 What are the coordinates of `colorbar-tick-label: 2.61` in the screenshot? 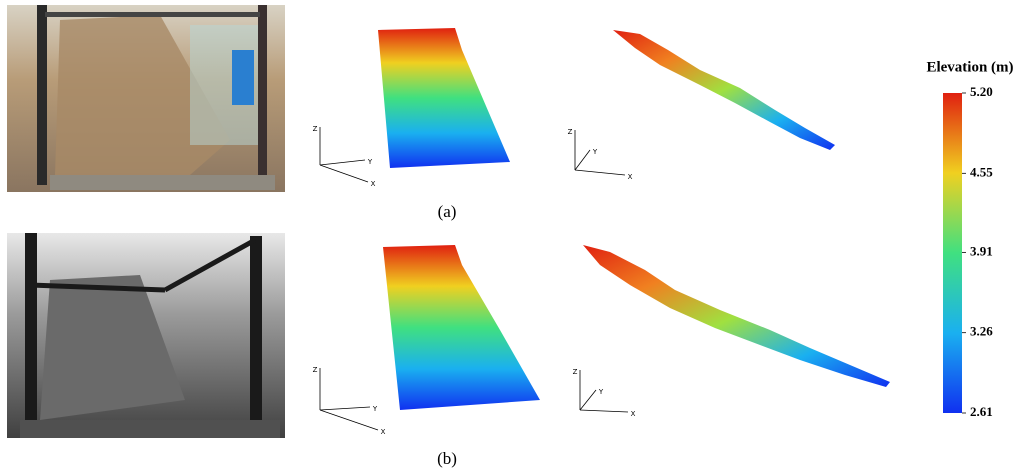 It's located at (981, 411).